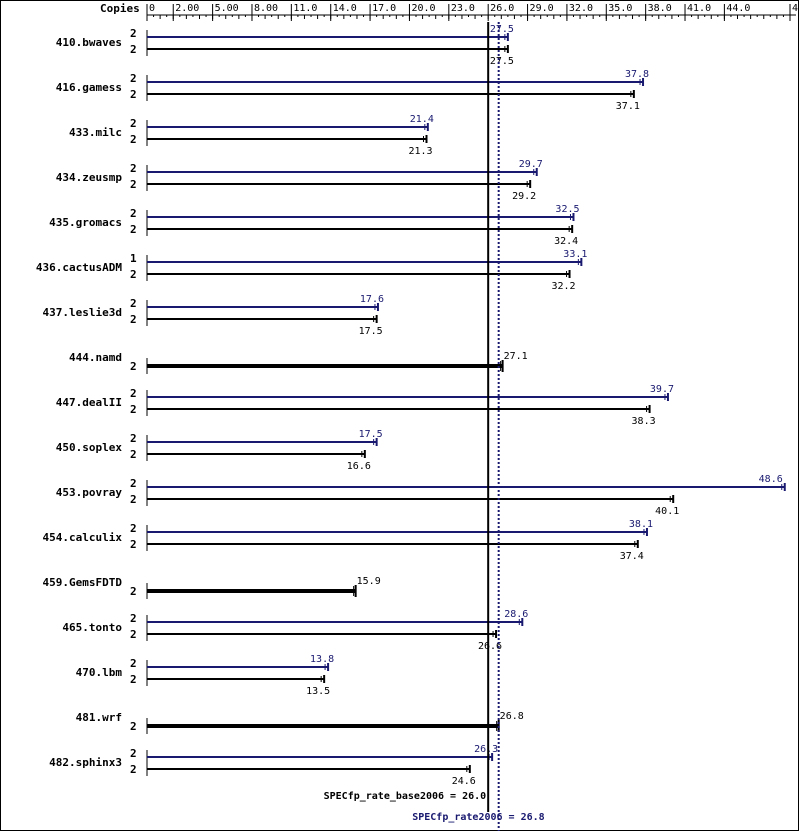  I want to click on benchmark-label: 435.gromacs, so click(85, 222).